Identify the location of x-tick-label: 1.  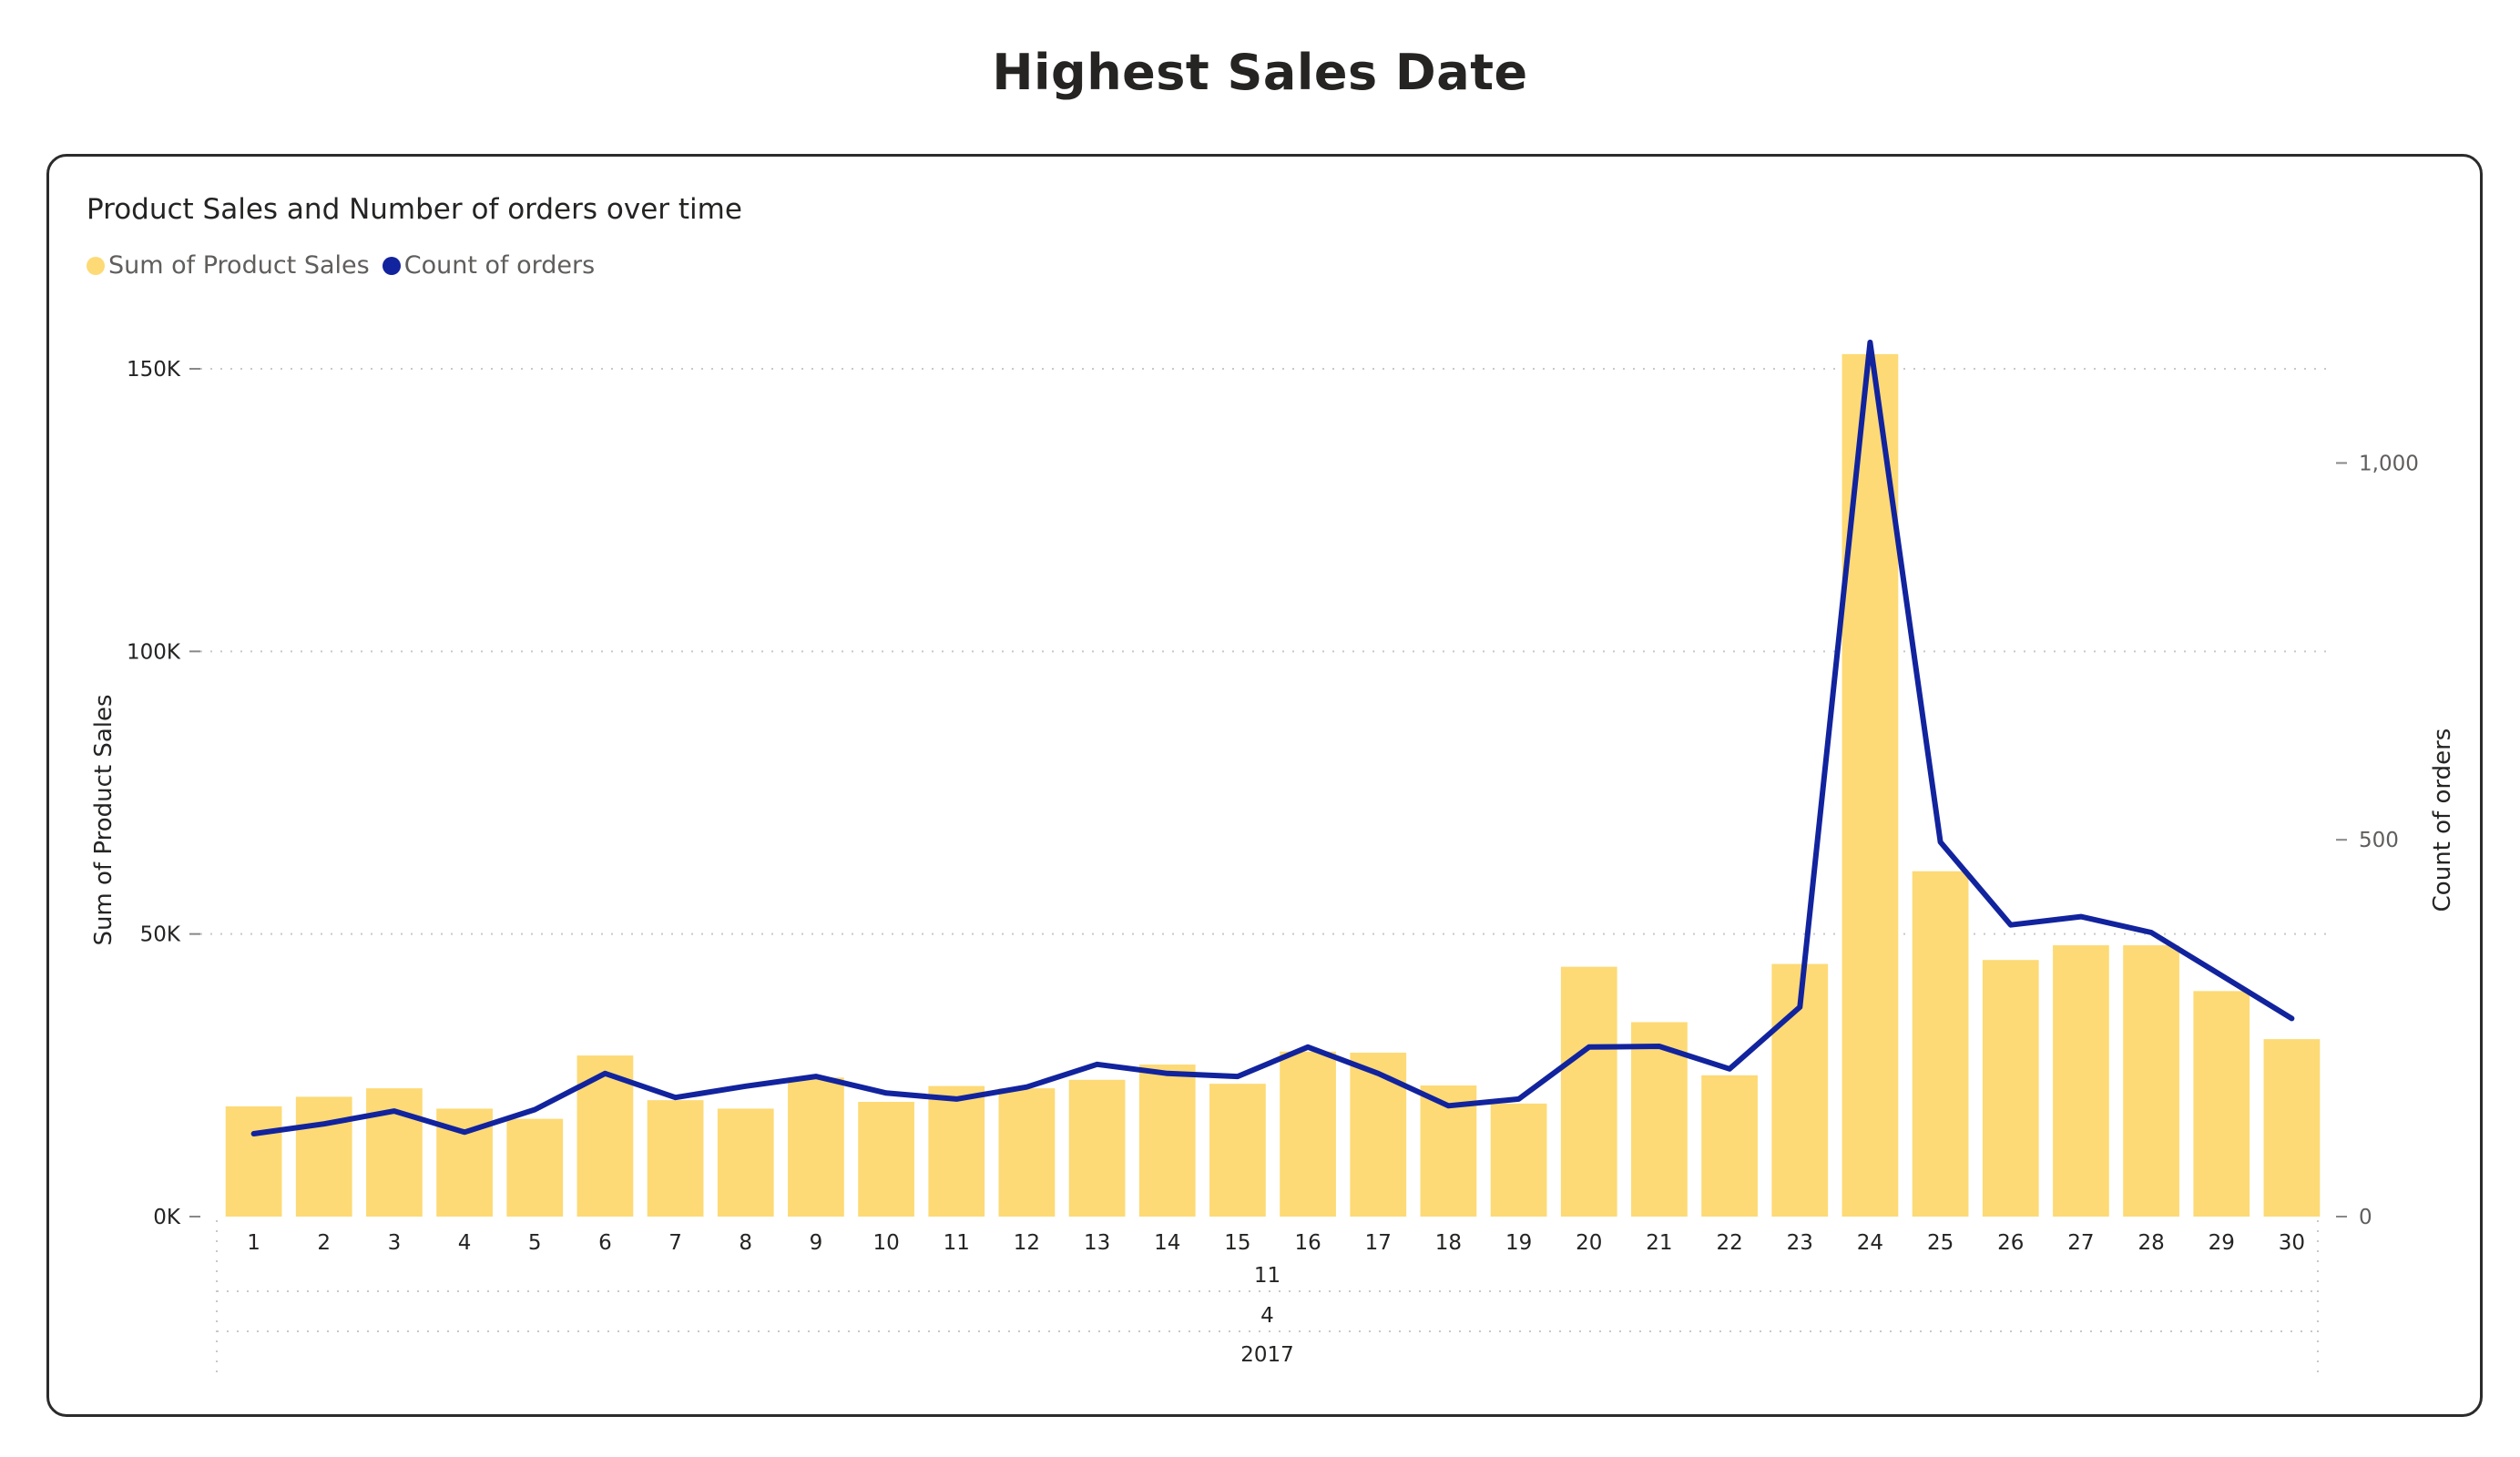
(253, 1243).